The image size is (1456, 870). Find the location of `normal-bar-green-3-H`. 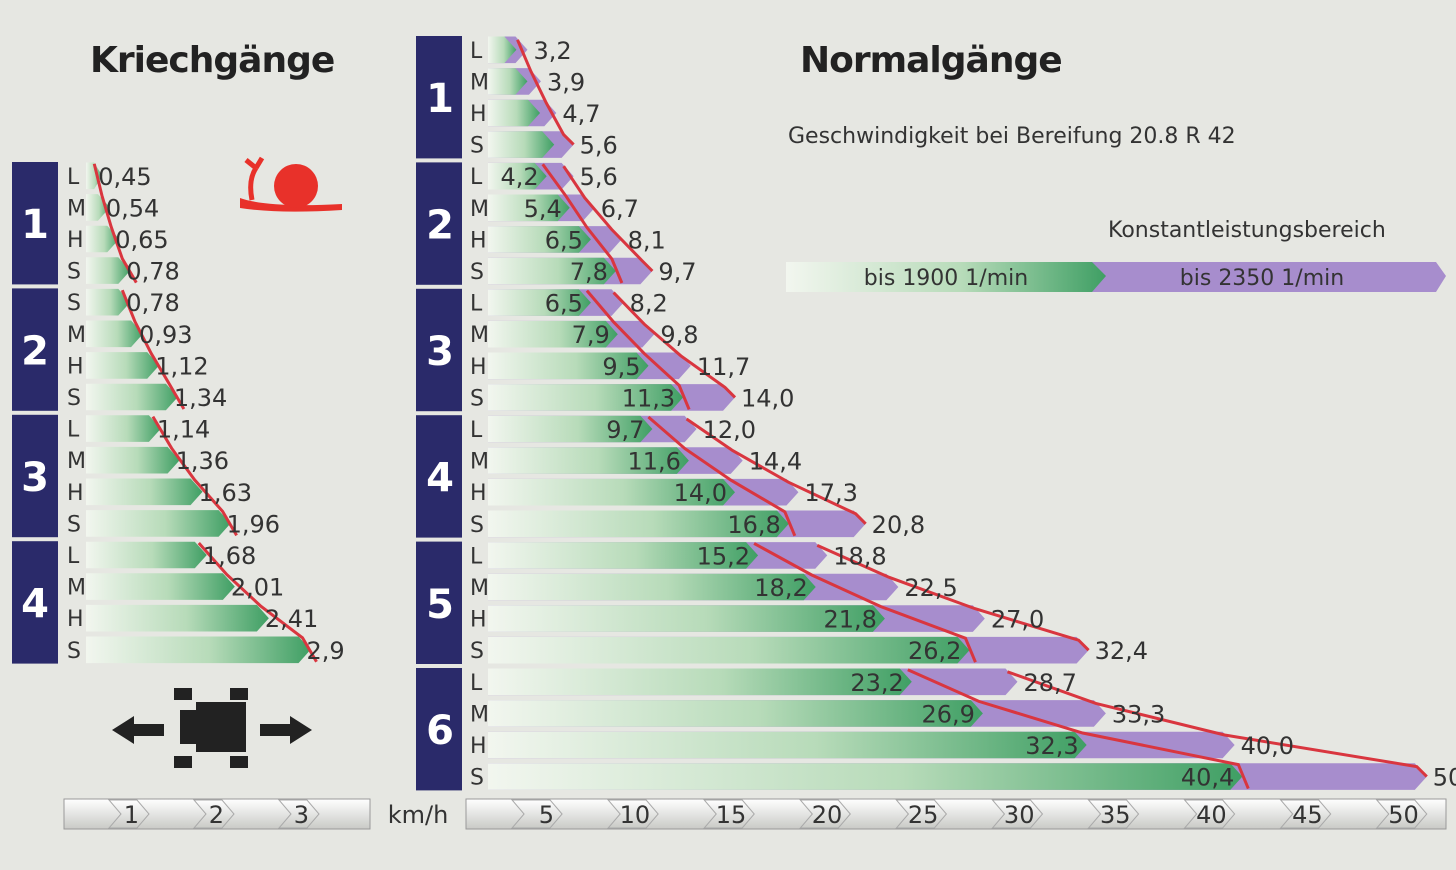

normal-bar-green-3-H is located at coordinates (568, 366).